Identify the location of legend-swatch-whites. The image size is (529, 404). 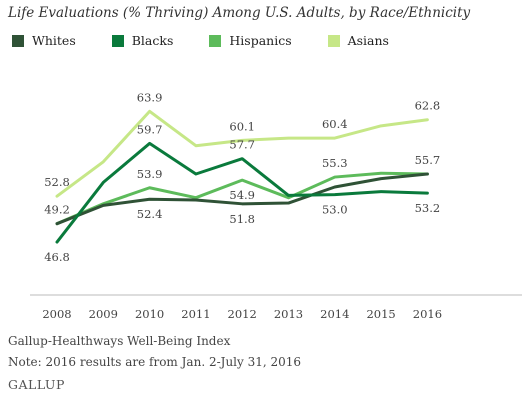
(18, 40).